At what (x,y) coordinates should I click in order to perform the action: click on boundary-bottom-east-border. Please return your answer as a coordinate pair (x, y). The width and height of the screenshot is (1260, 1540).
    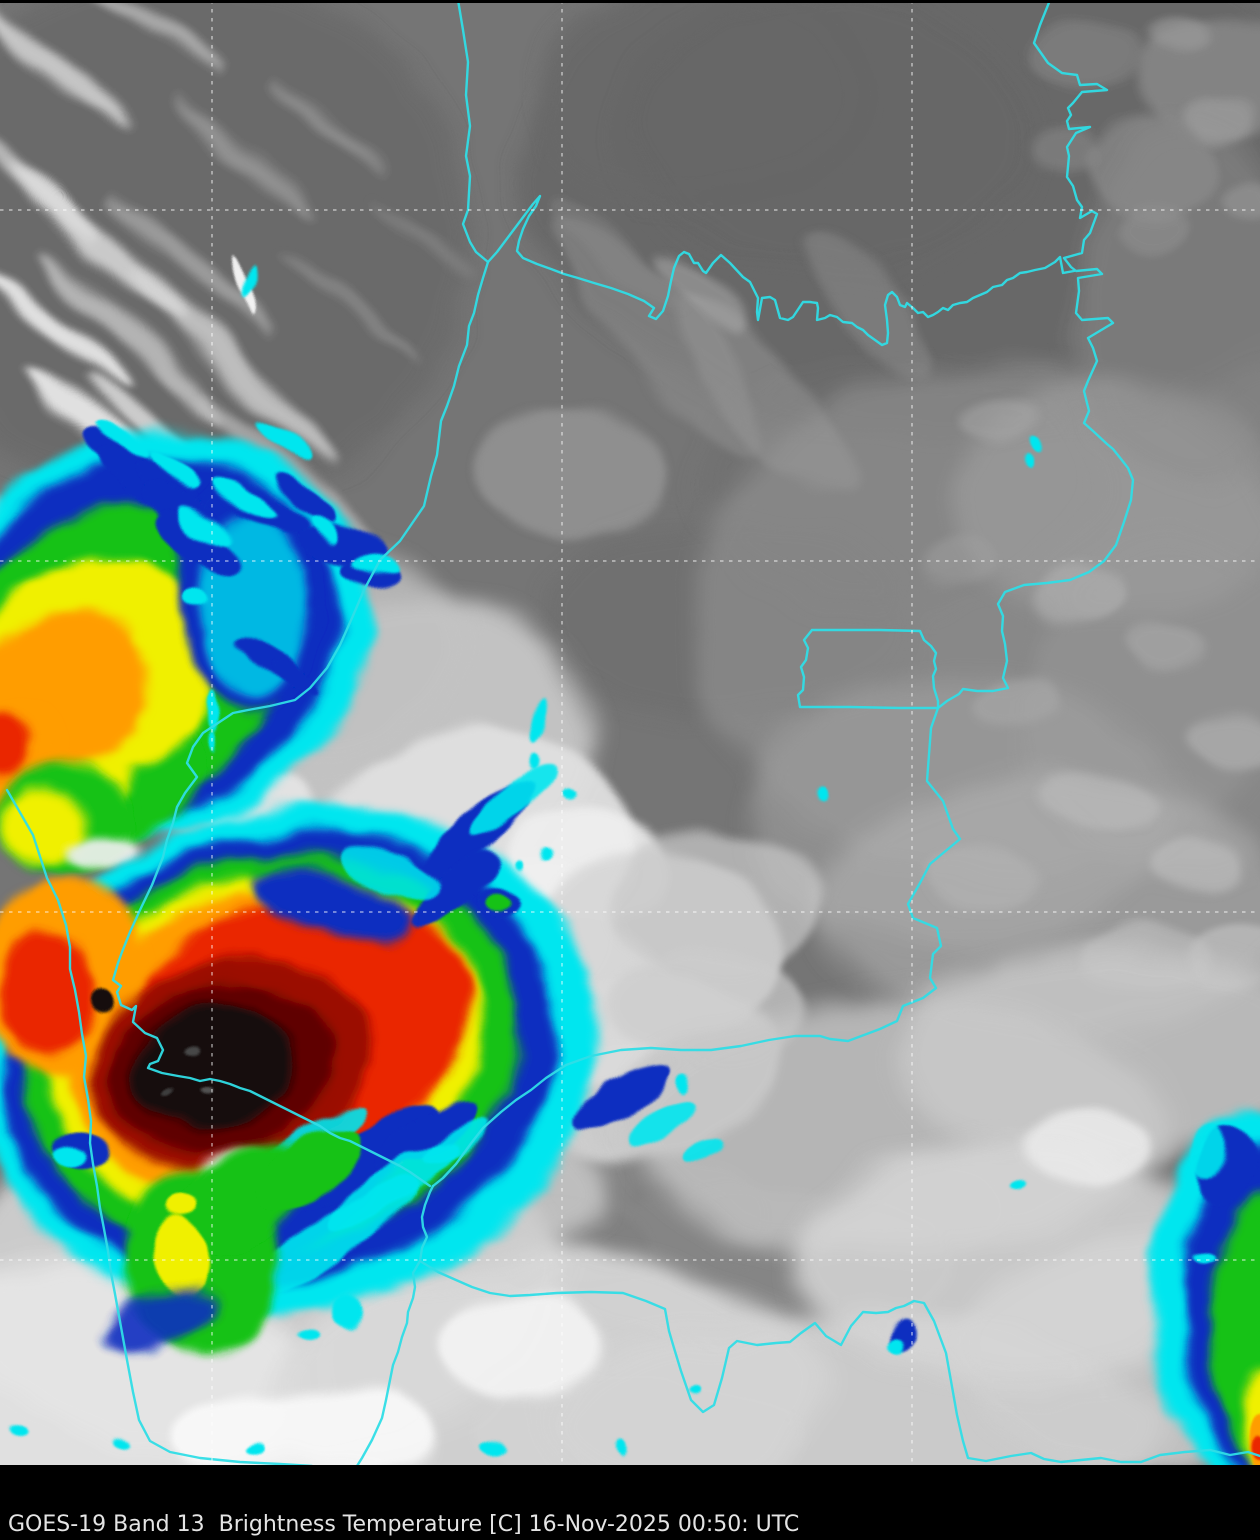
    Looking at the image, I should click on (839, 1361).